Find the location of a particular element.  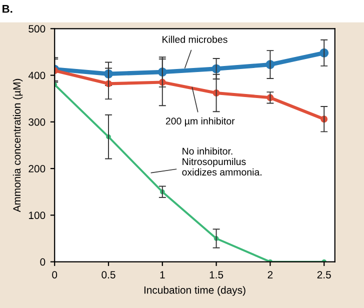

x-axis-title: Incubation time (days) is located at coordinates (195, 291).